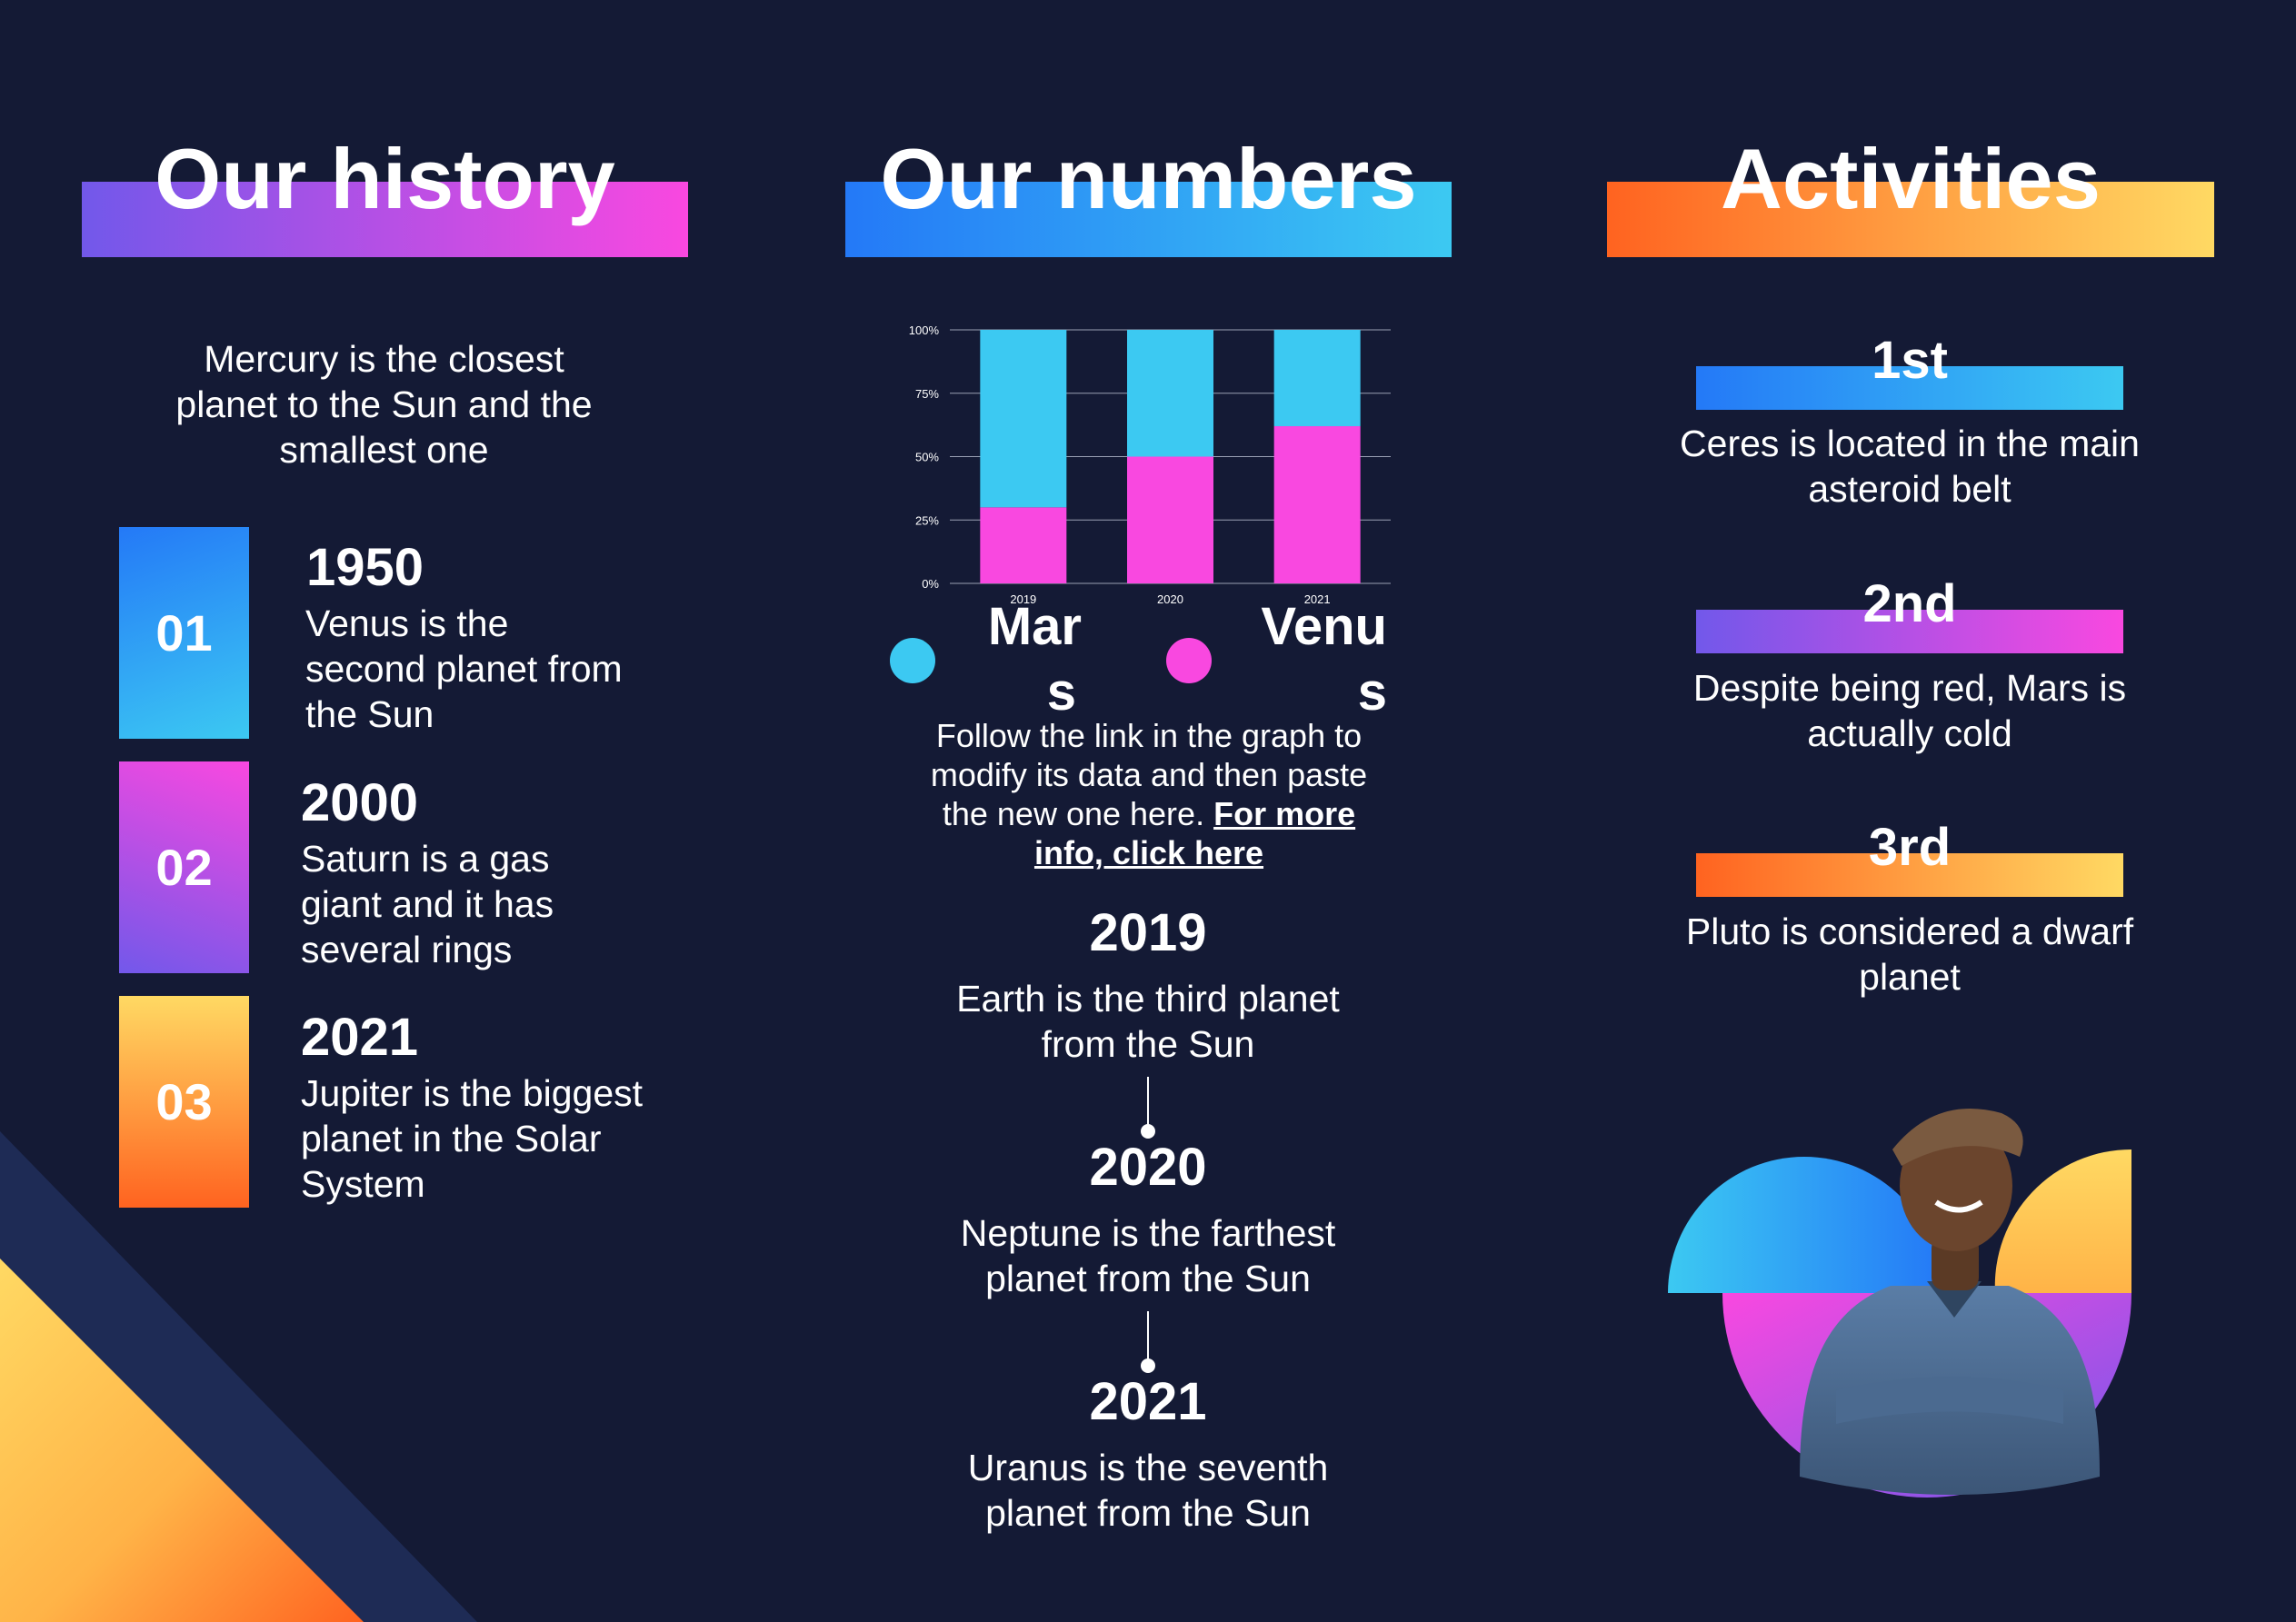 Image resolution: width=2296 pixels, height=1622 pixels. Describe the element at coordinates (1324, 626) in the screenshot. I see `legend-venus-line1: Venu` at that location.